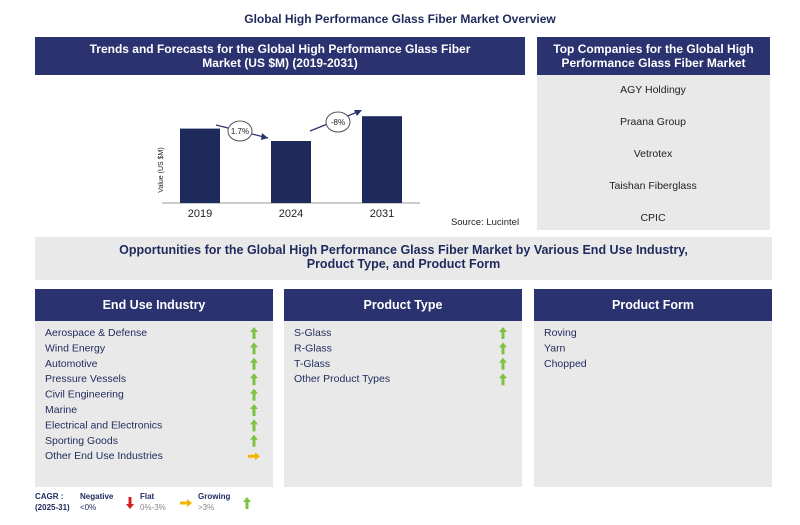  What do you see at coordinates (342, 379) in the screenshot?
I see `panel-item: Other Product Types` at bounding box center [342, 379].